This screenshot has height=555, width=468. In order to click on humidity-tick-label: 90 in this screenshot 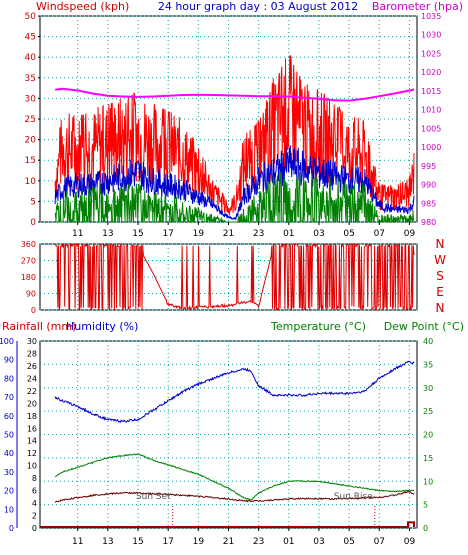, I will do `click(9, 360)`.